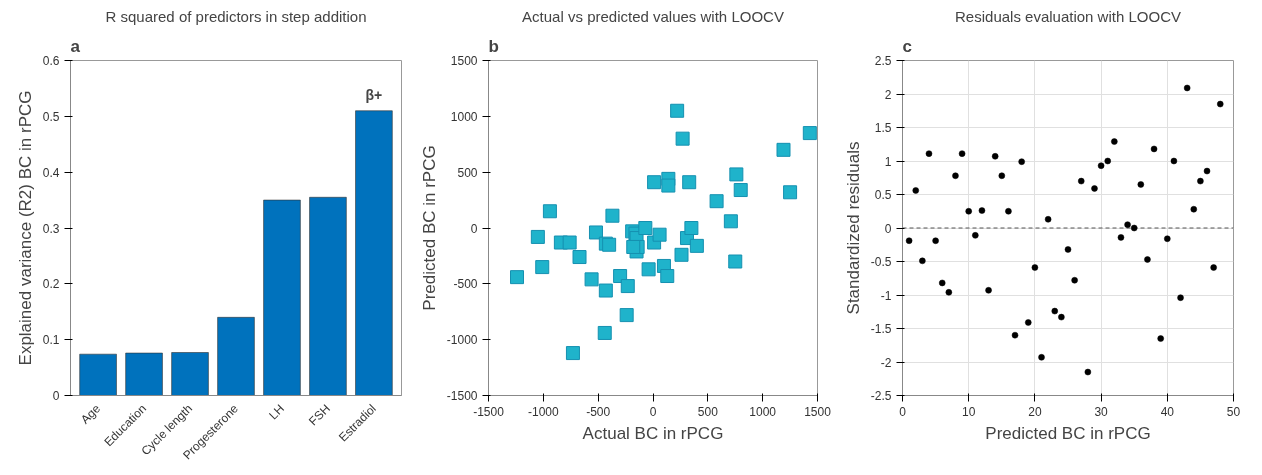 This screenshot has height=475, width=1262. I want to click on y-tick-label: 1000, so click(464, 116).